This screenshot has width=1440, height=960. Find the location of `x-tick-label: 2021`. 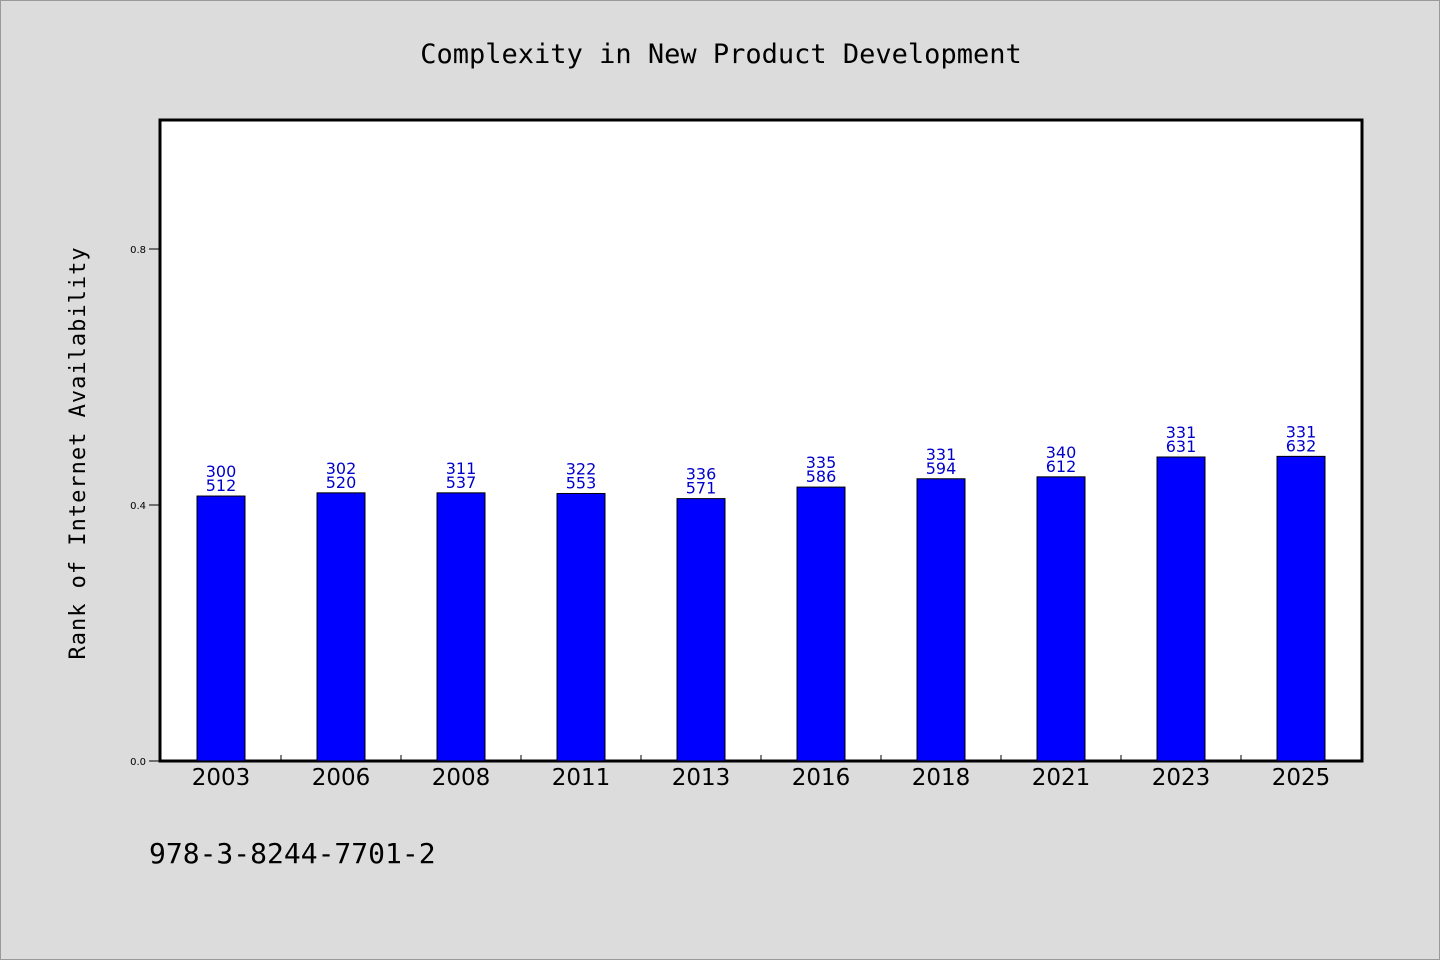

x-tick-label: 2021 is located at coordinates (1061, 778).